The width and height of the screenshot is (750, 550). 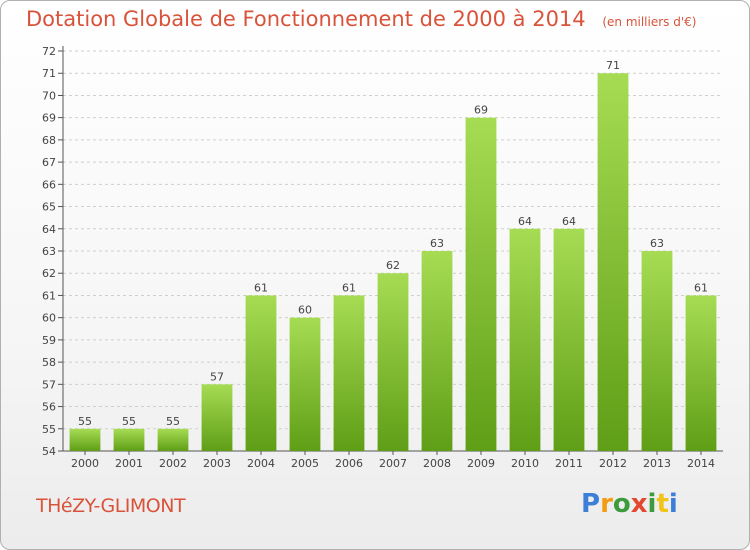 I want to click on y-tick-label: 56, so click(x=49, y=407).